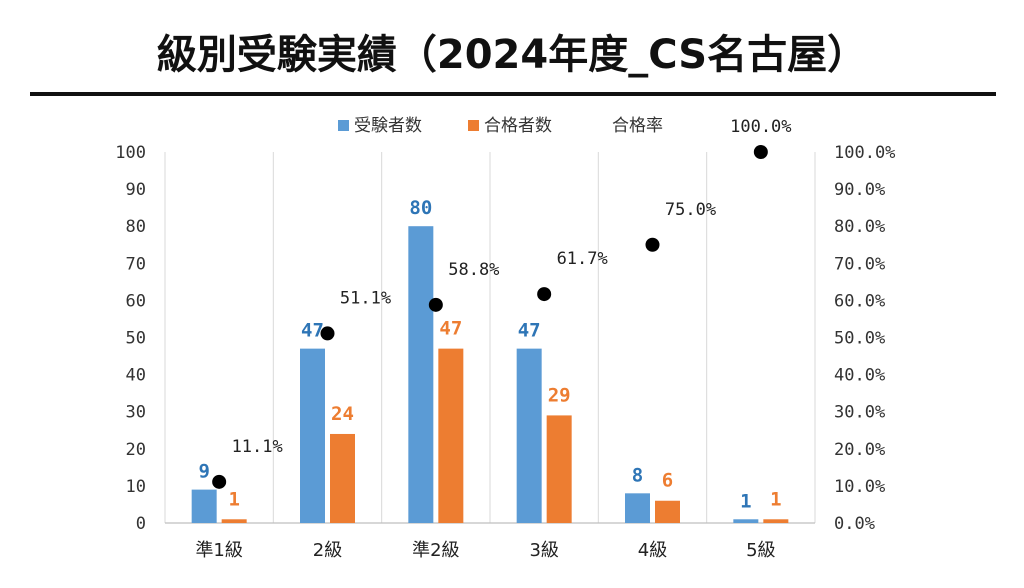 The image size is (1024, 588). Describe the element at coordinates (136, 450) in the screenshot. I see `y-tick-label: 20` at that location.